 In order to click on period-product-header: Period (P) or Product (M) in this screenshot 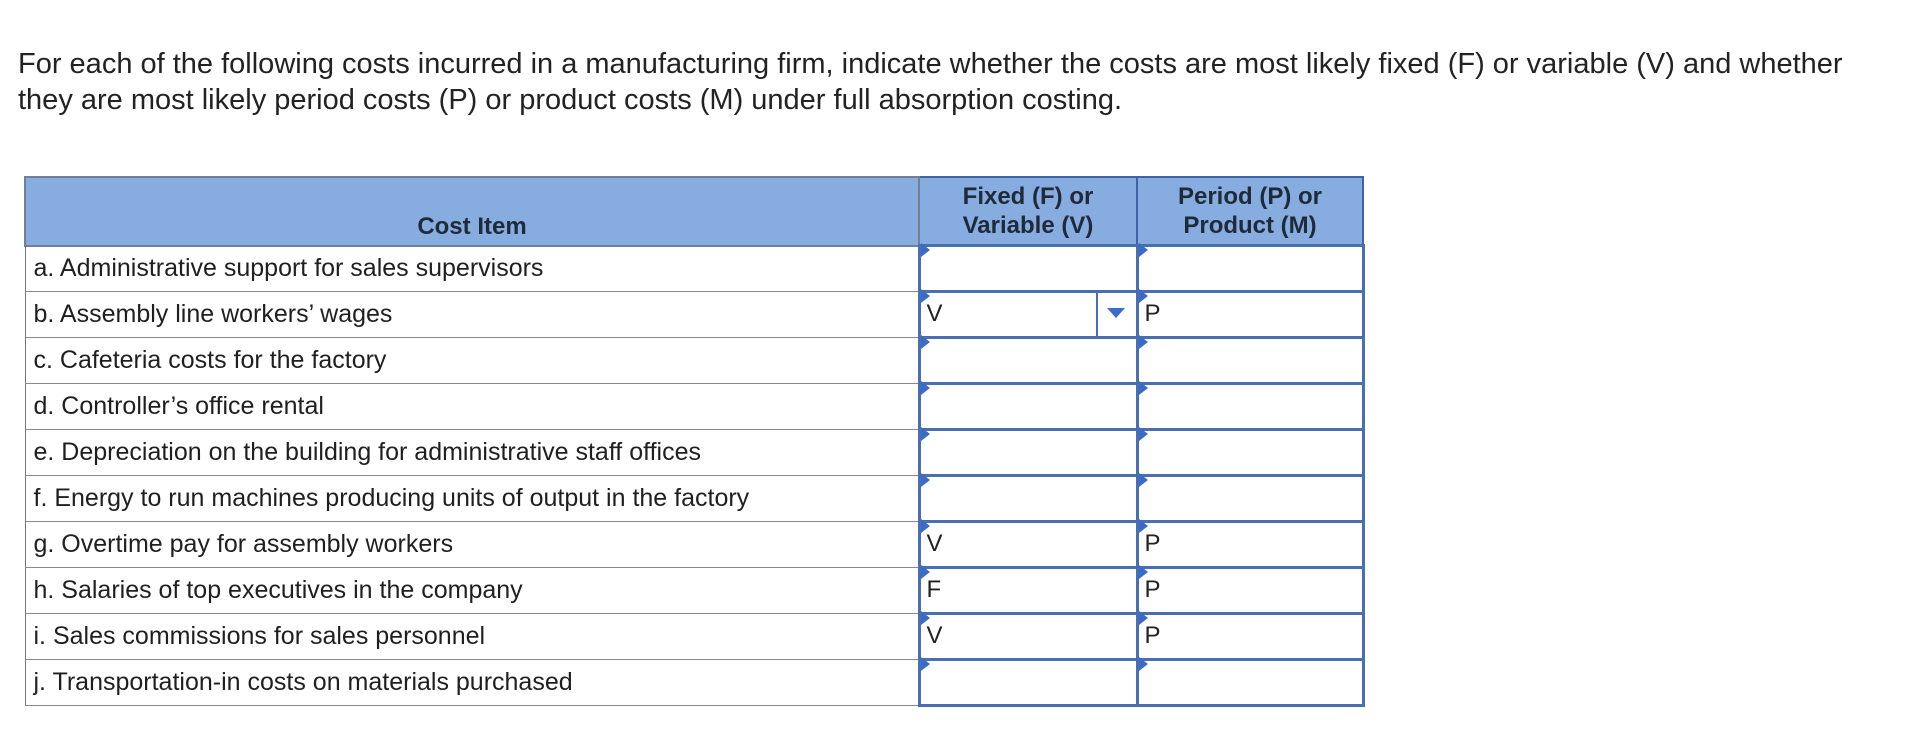, I will do `click(1250, 211)`.